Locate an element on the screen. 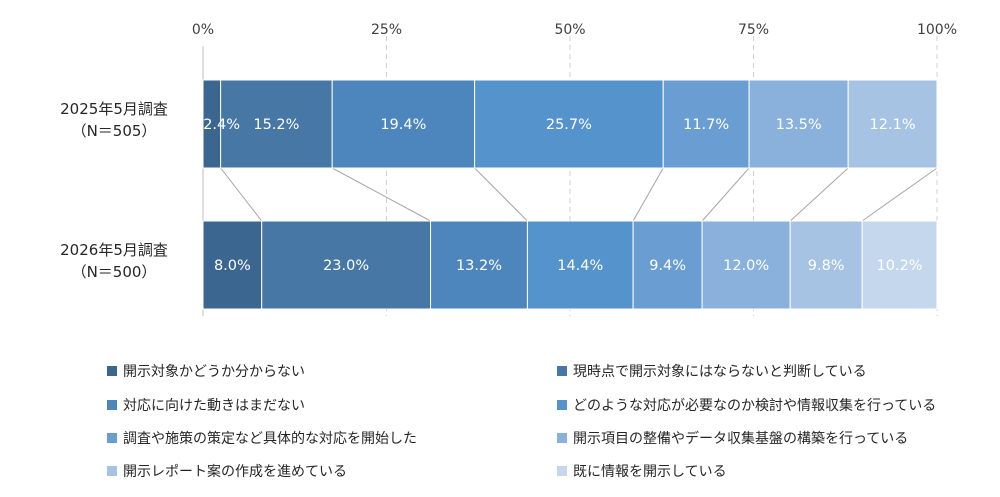 The height and width of the screenshot is (497, 1000). legend-label: 開示項目の整備やデータ収集基盤の構築を行っている is located at coordinates (740, 438).